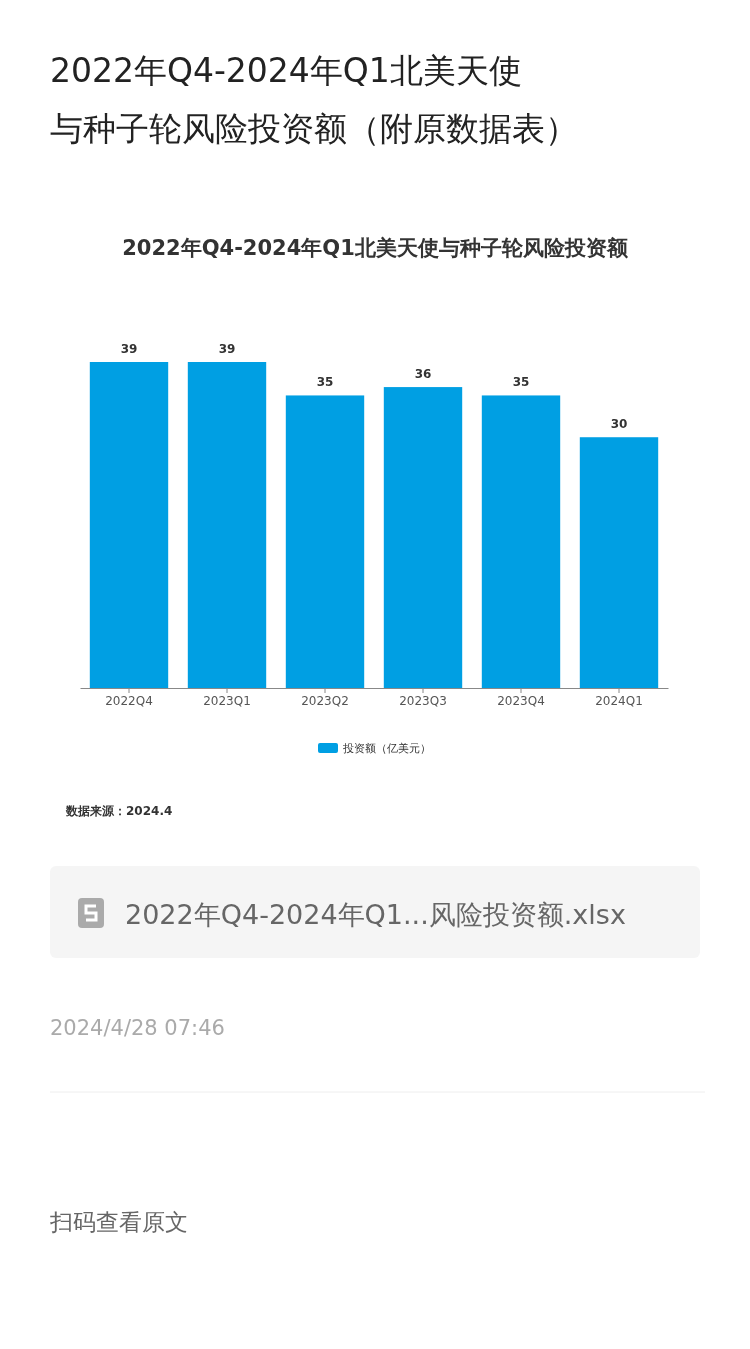 The image size is (750, 1349). Describe the element at coordinates (375, 914) in the screenshot. I see `text: 2022年Q4-2024年Q1...风险投资额.xlsx` at that location.